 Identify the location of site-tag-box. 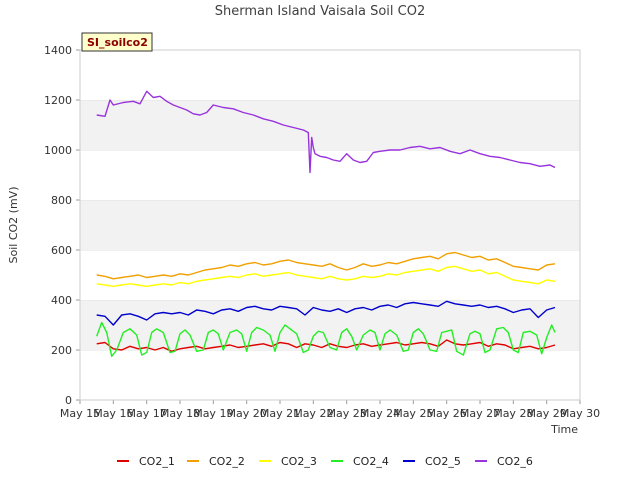
(117, 42).